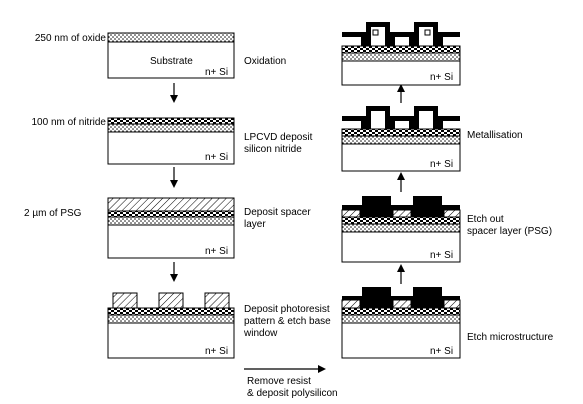 The width and height of the screenshot is (583, 404). I want to click on step-label-metallisation: Metallisation, so click(495, 135).